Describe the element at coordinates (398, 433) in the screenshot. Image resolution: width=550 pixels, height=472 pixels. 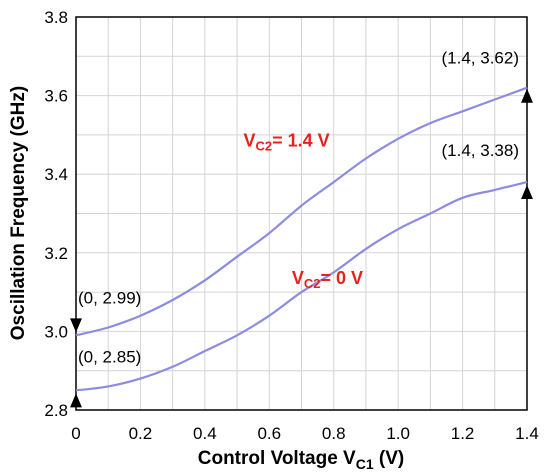
I see `x-tick-label: 1.0` at that location.